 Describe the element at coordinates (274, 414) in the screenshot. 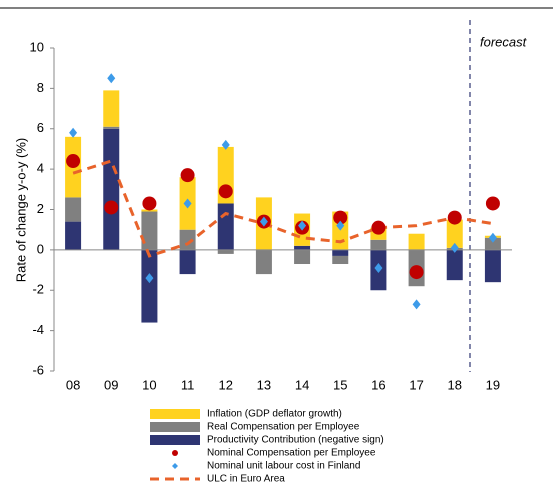

I see `legend-label: Inflation (GDP deflator growth)` at that location.